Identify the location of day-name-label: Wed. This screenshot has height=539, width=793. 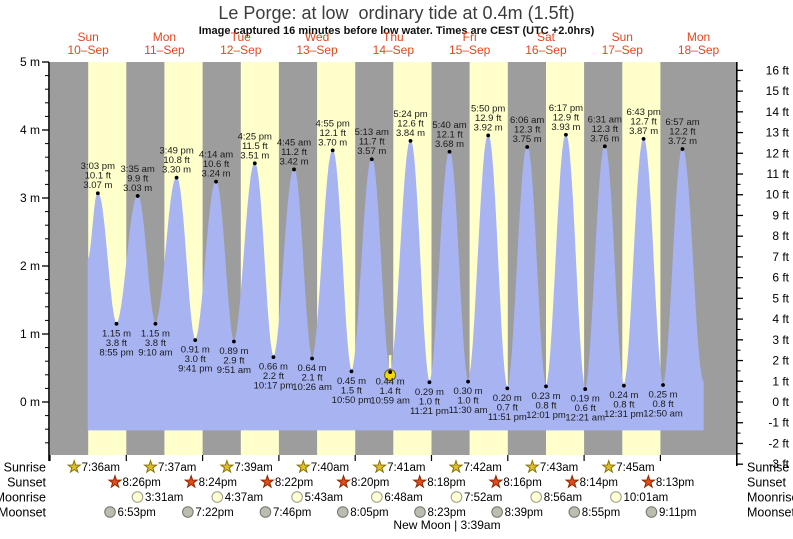
(317, 37).